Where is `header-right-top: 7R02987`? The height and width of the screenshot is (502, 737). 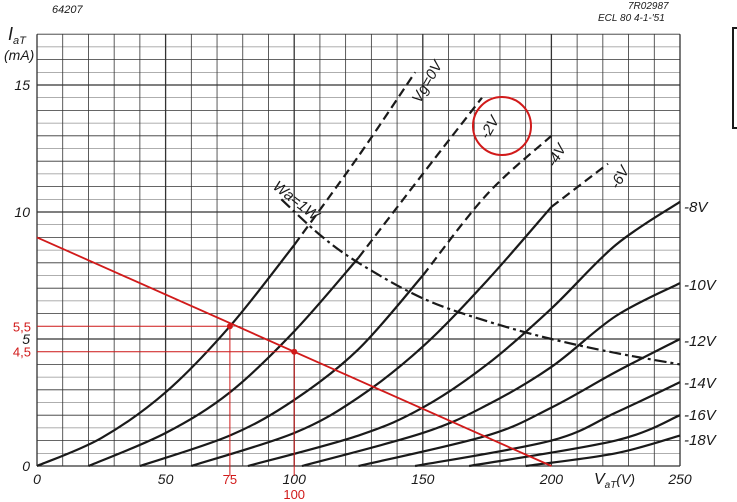
header-right-top: 7R02987 is located at coordinates (648, 6).